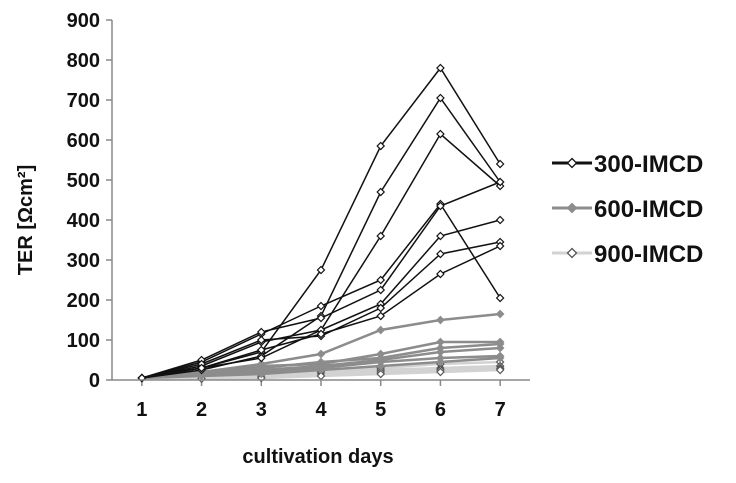  What do you see at coordinates (83, 261) in the screenshot?
I see `y-tick-label: 300` at bounding box center [83, 261].